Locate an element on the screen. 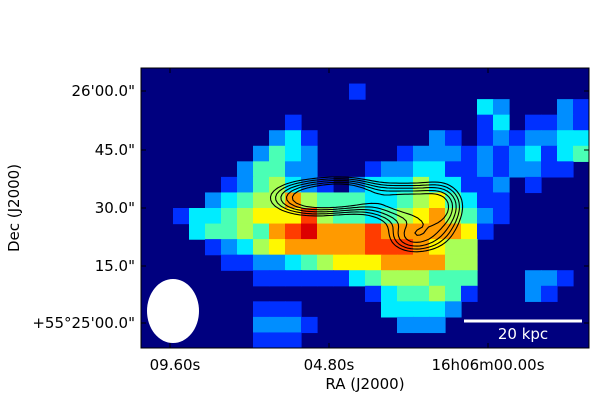 The height and width of the screenshot is (418, 598). y-tick-label: 30.0" is located at coordinates (115, 208).